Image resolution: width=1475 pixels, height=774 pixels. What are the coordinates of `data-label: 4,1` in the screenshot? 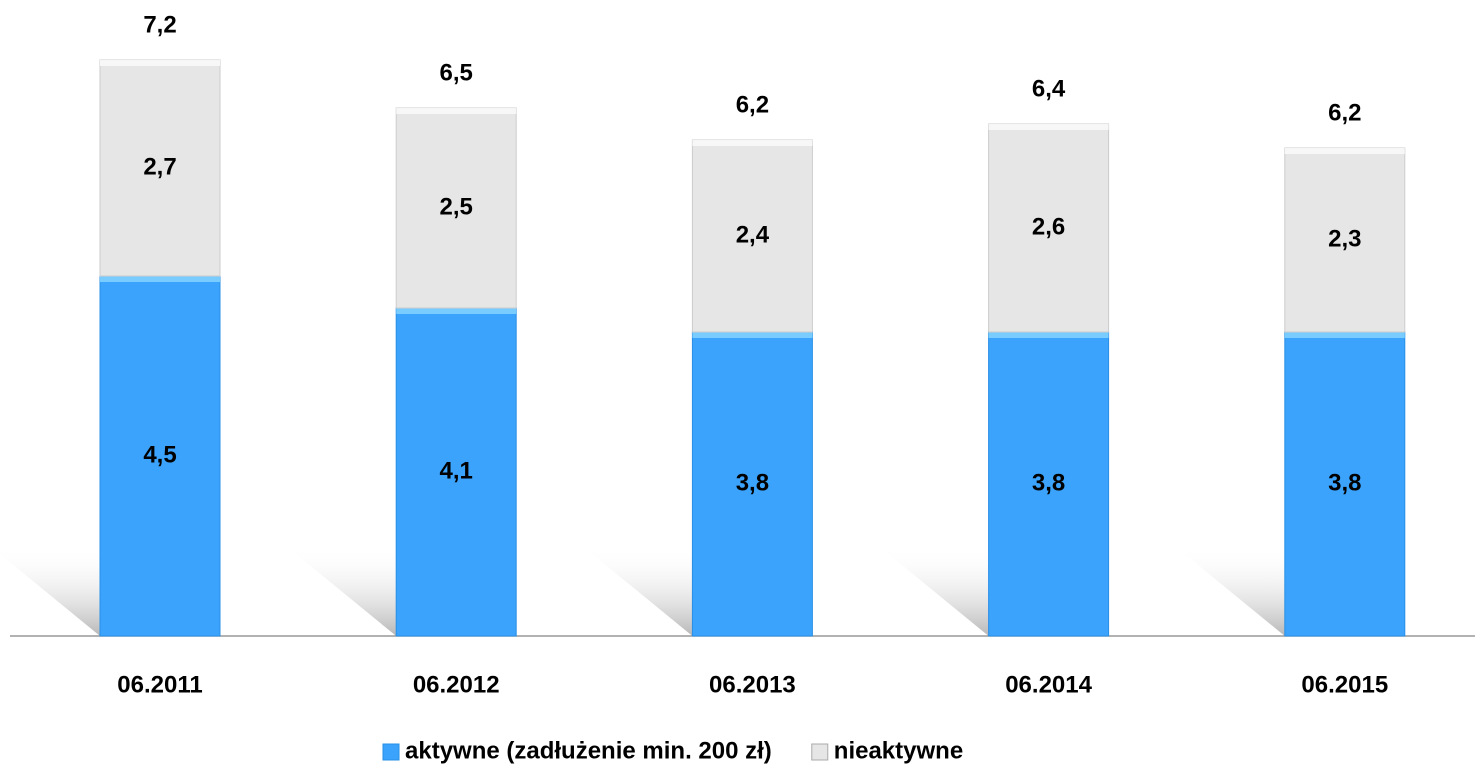 It's located at (456, 470).